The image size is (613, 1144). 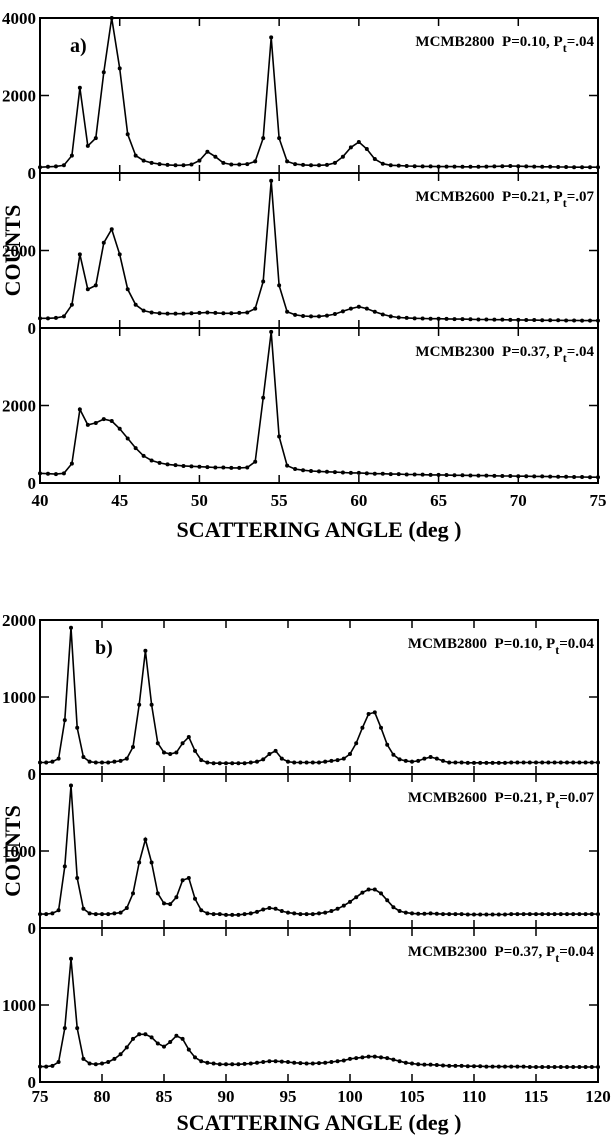 I want to click on sample-label-end: =.04, so click(x=581, y=42).